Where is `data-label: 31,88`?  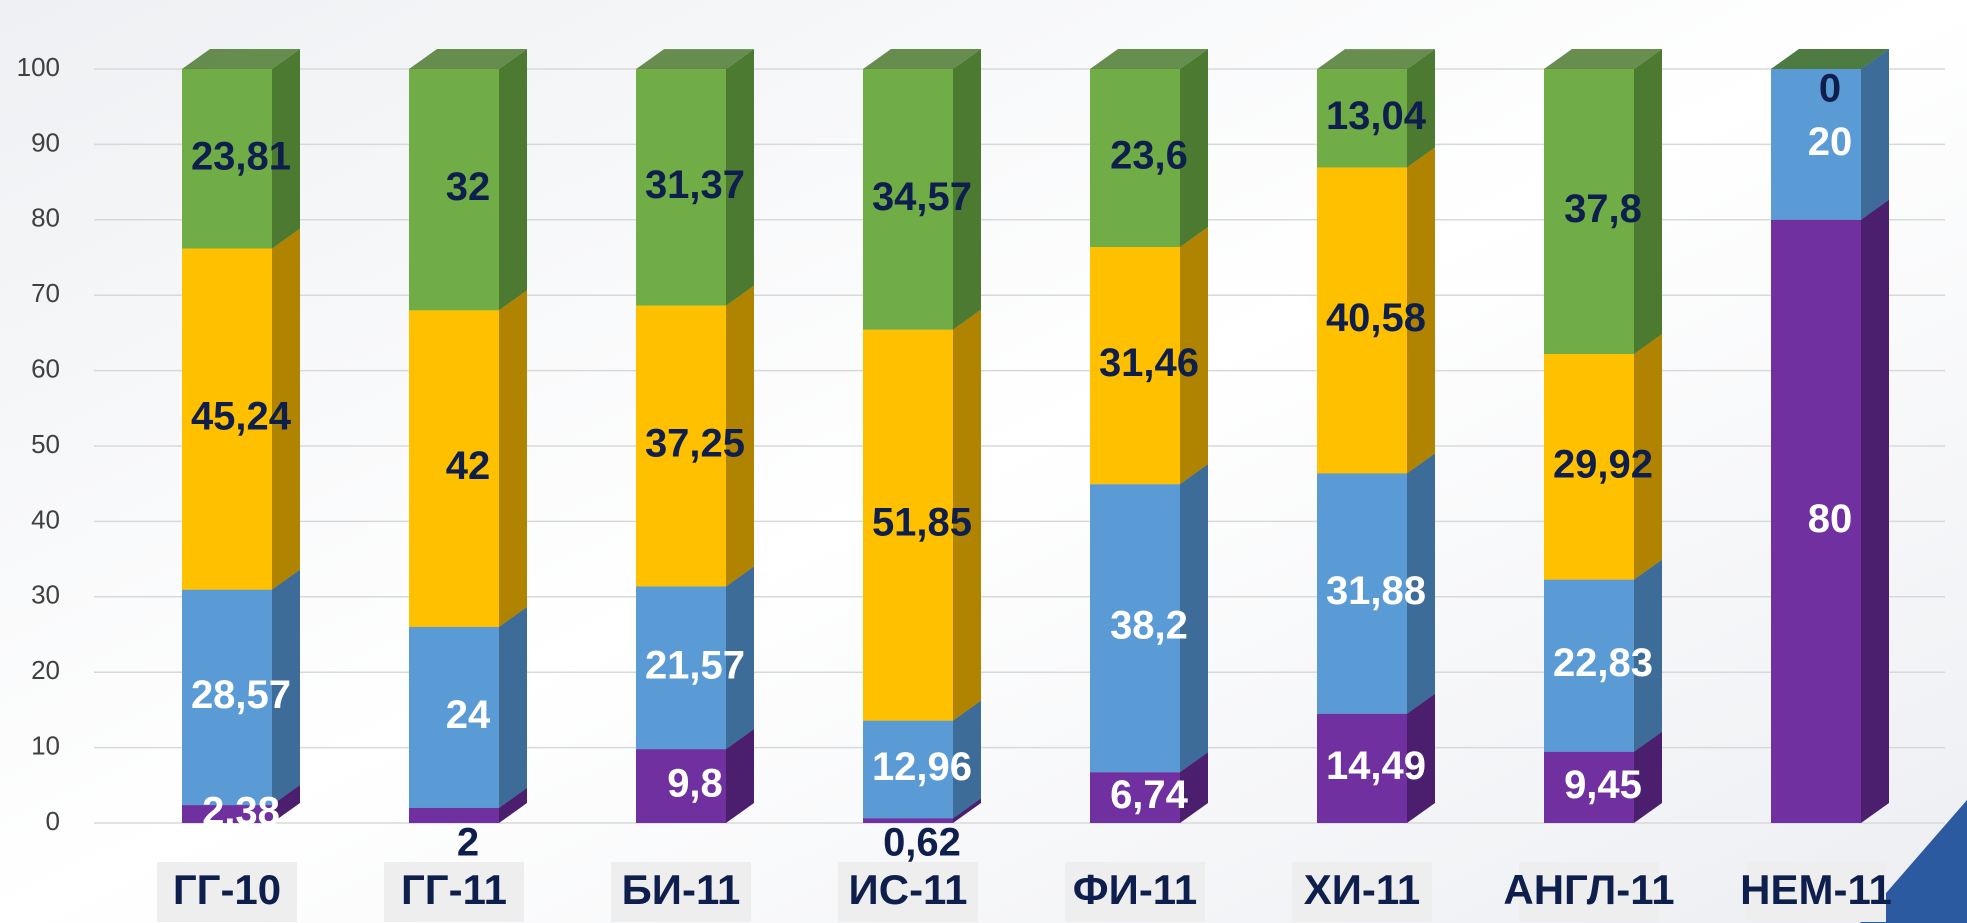
data-label: 31,88 is located at coordinates (1376, 591).